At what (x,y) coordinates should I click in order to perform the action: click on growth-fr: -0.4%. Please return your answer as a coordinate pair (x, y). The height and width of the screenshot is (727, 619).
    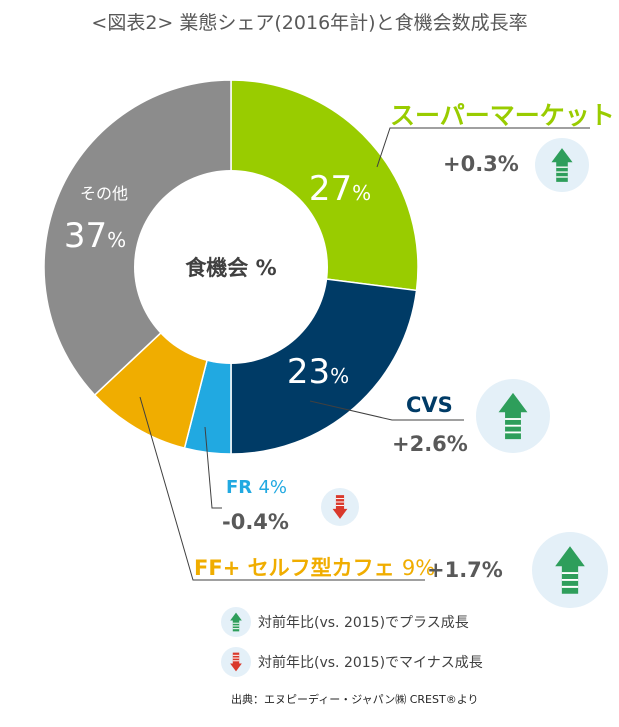
    Looking at the image, I should click on (255, 522).